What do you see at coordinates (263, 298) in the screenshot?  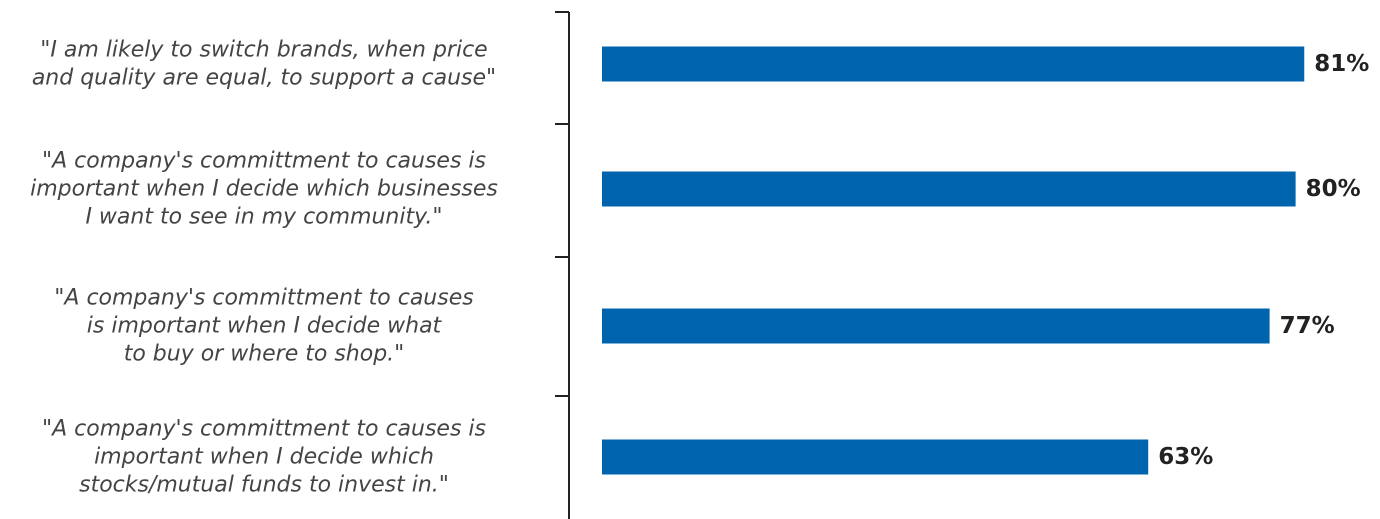 I see `category-label-line: "A company's committment to causes` at bounding box center [263, 298].